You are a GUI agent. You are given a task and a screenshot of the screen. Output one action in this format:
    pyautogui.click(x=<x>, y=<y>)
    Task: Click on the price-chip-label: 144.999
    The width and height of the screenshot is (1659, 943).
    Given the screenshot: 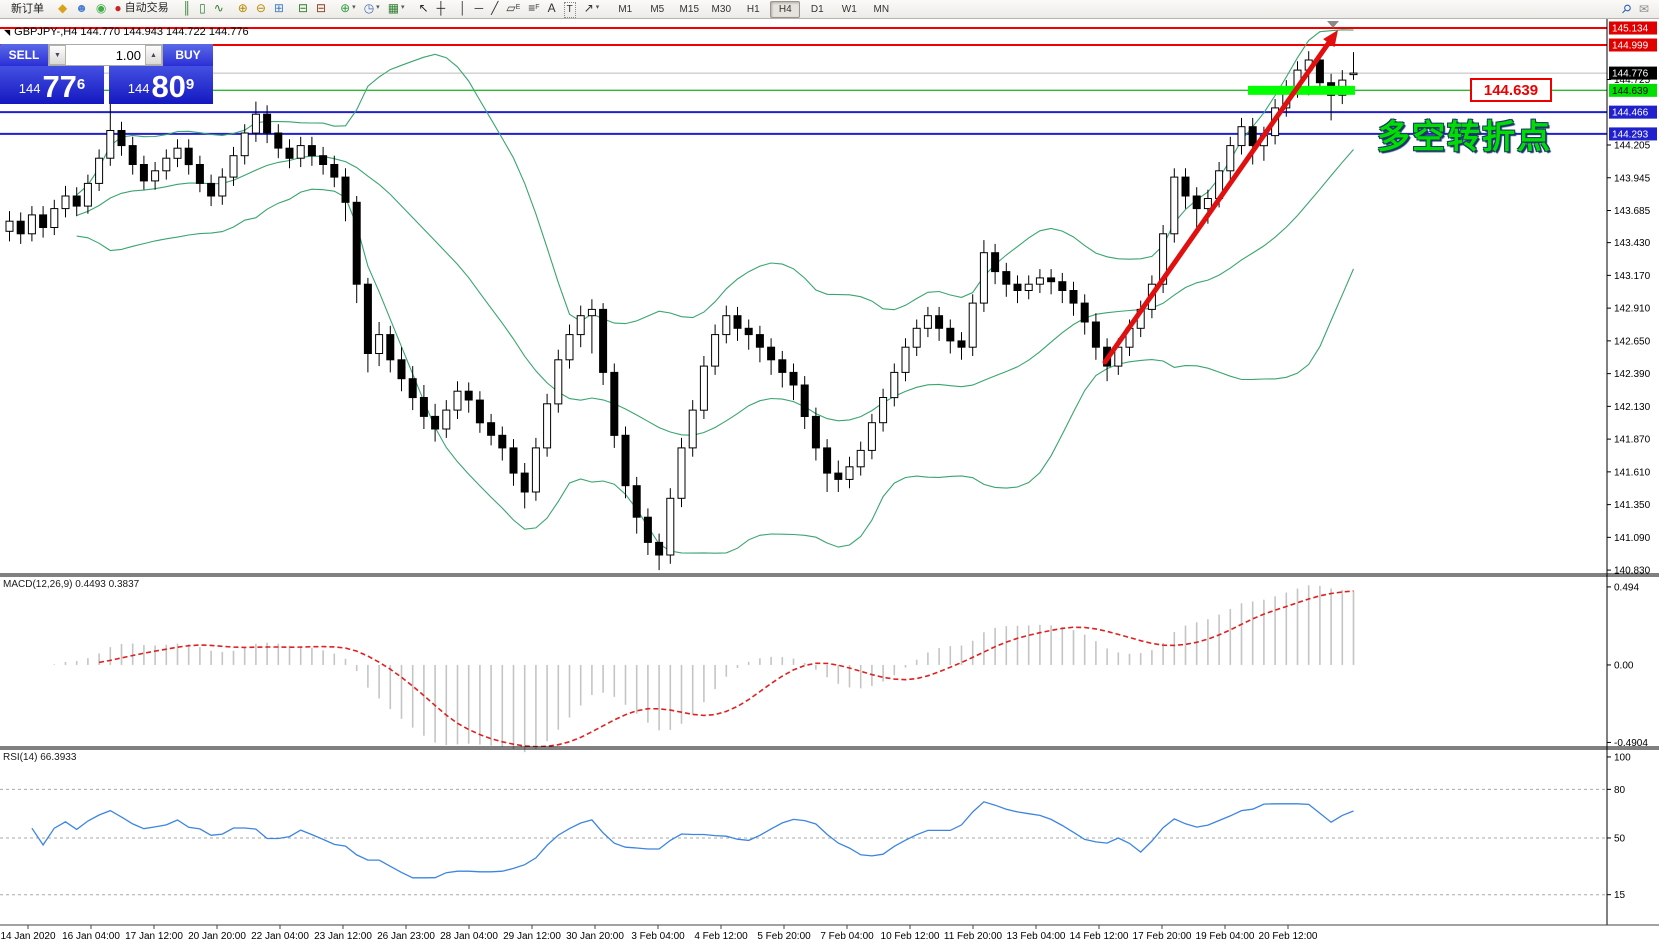 What is the action you would take?
    pyautogui.click(x=1630, y=46)
    